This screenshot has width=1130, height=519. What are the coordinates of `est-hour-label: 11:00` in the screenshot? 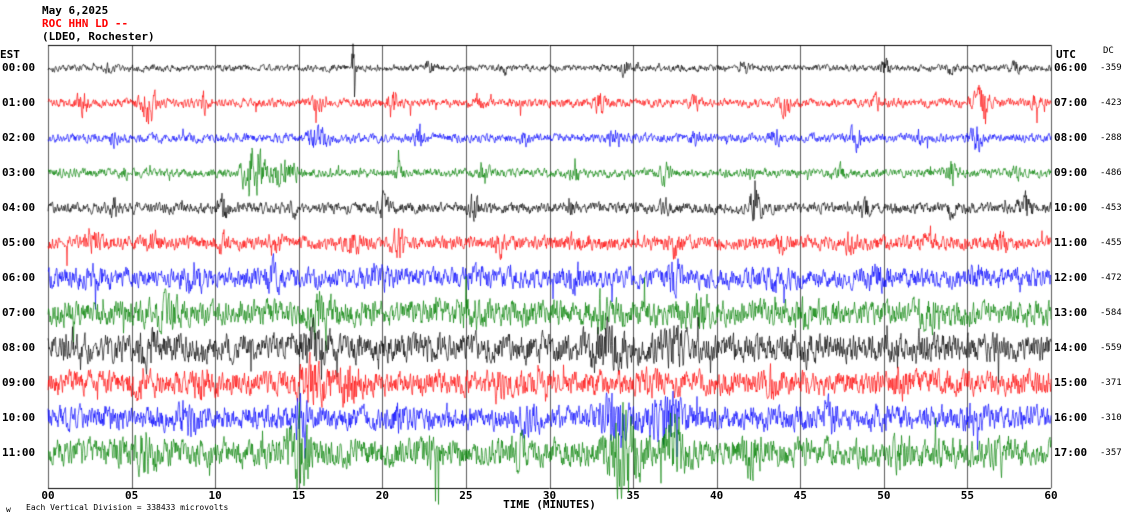 It's located at (19, 452).